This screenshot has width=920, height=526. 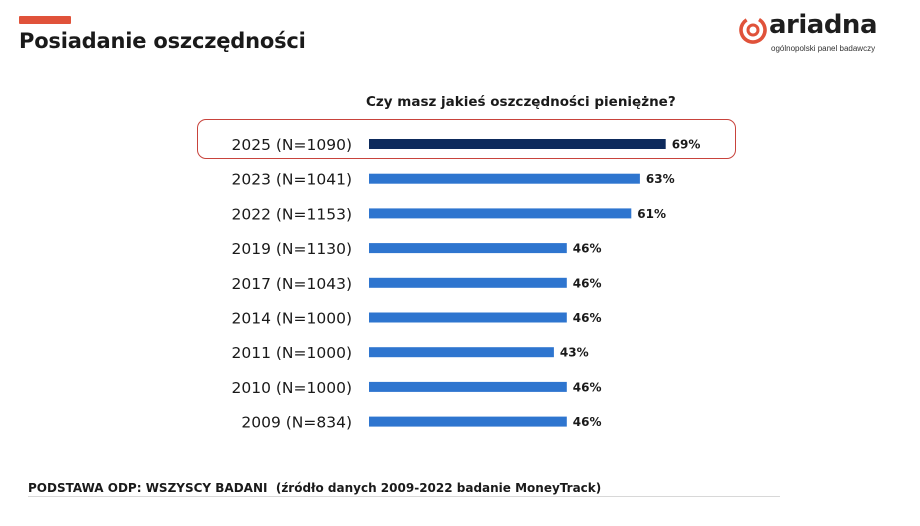 What do you see at coordinates (292, 249) in the screenshot?
I see `category-label: 2019 (N=1130)` at bounding box center [292, 249].